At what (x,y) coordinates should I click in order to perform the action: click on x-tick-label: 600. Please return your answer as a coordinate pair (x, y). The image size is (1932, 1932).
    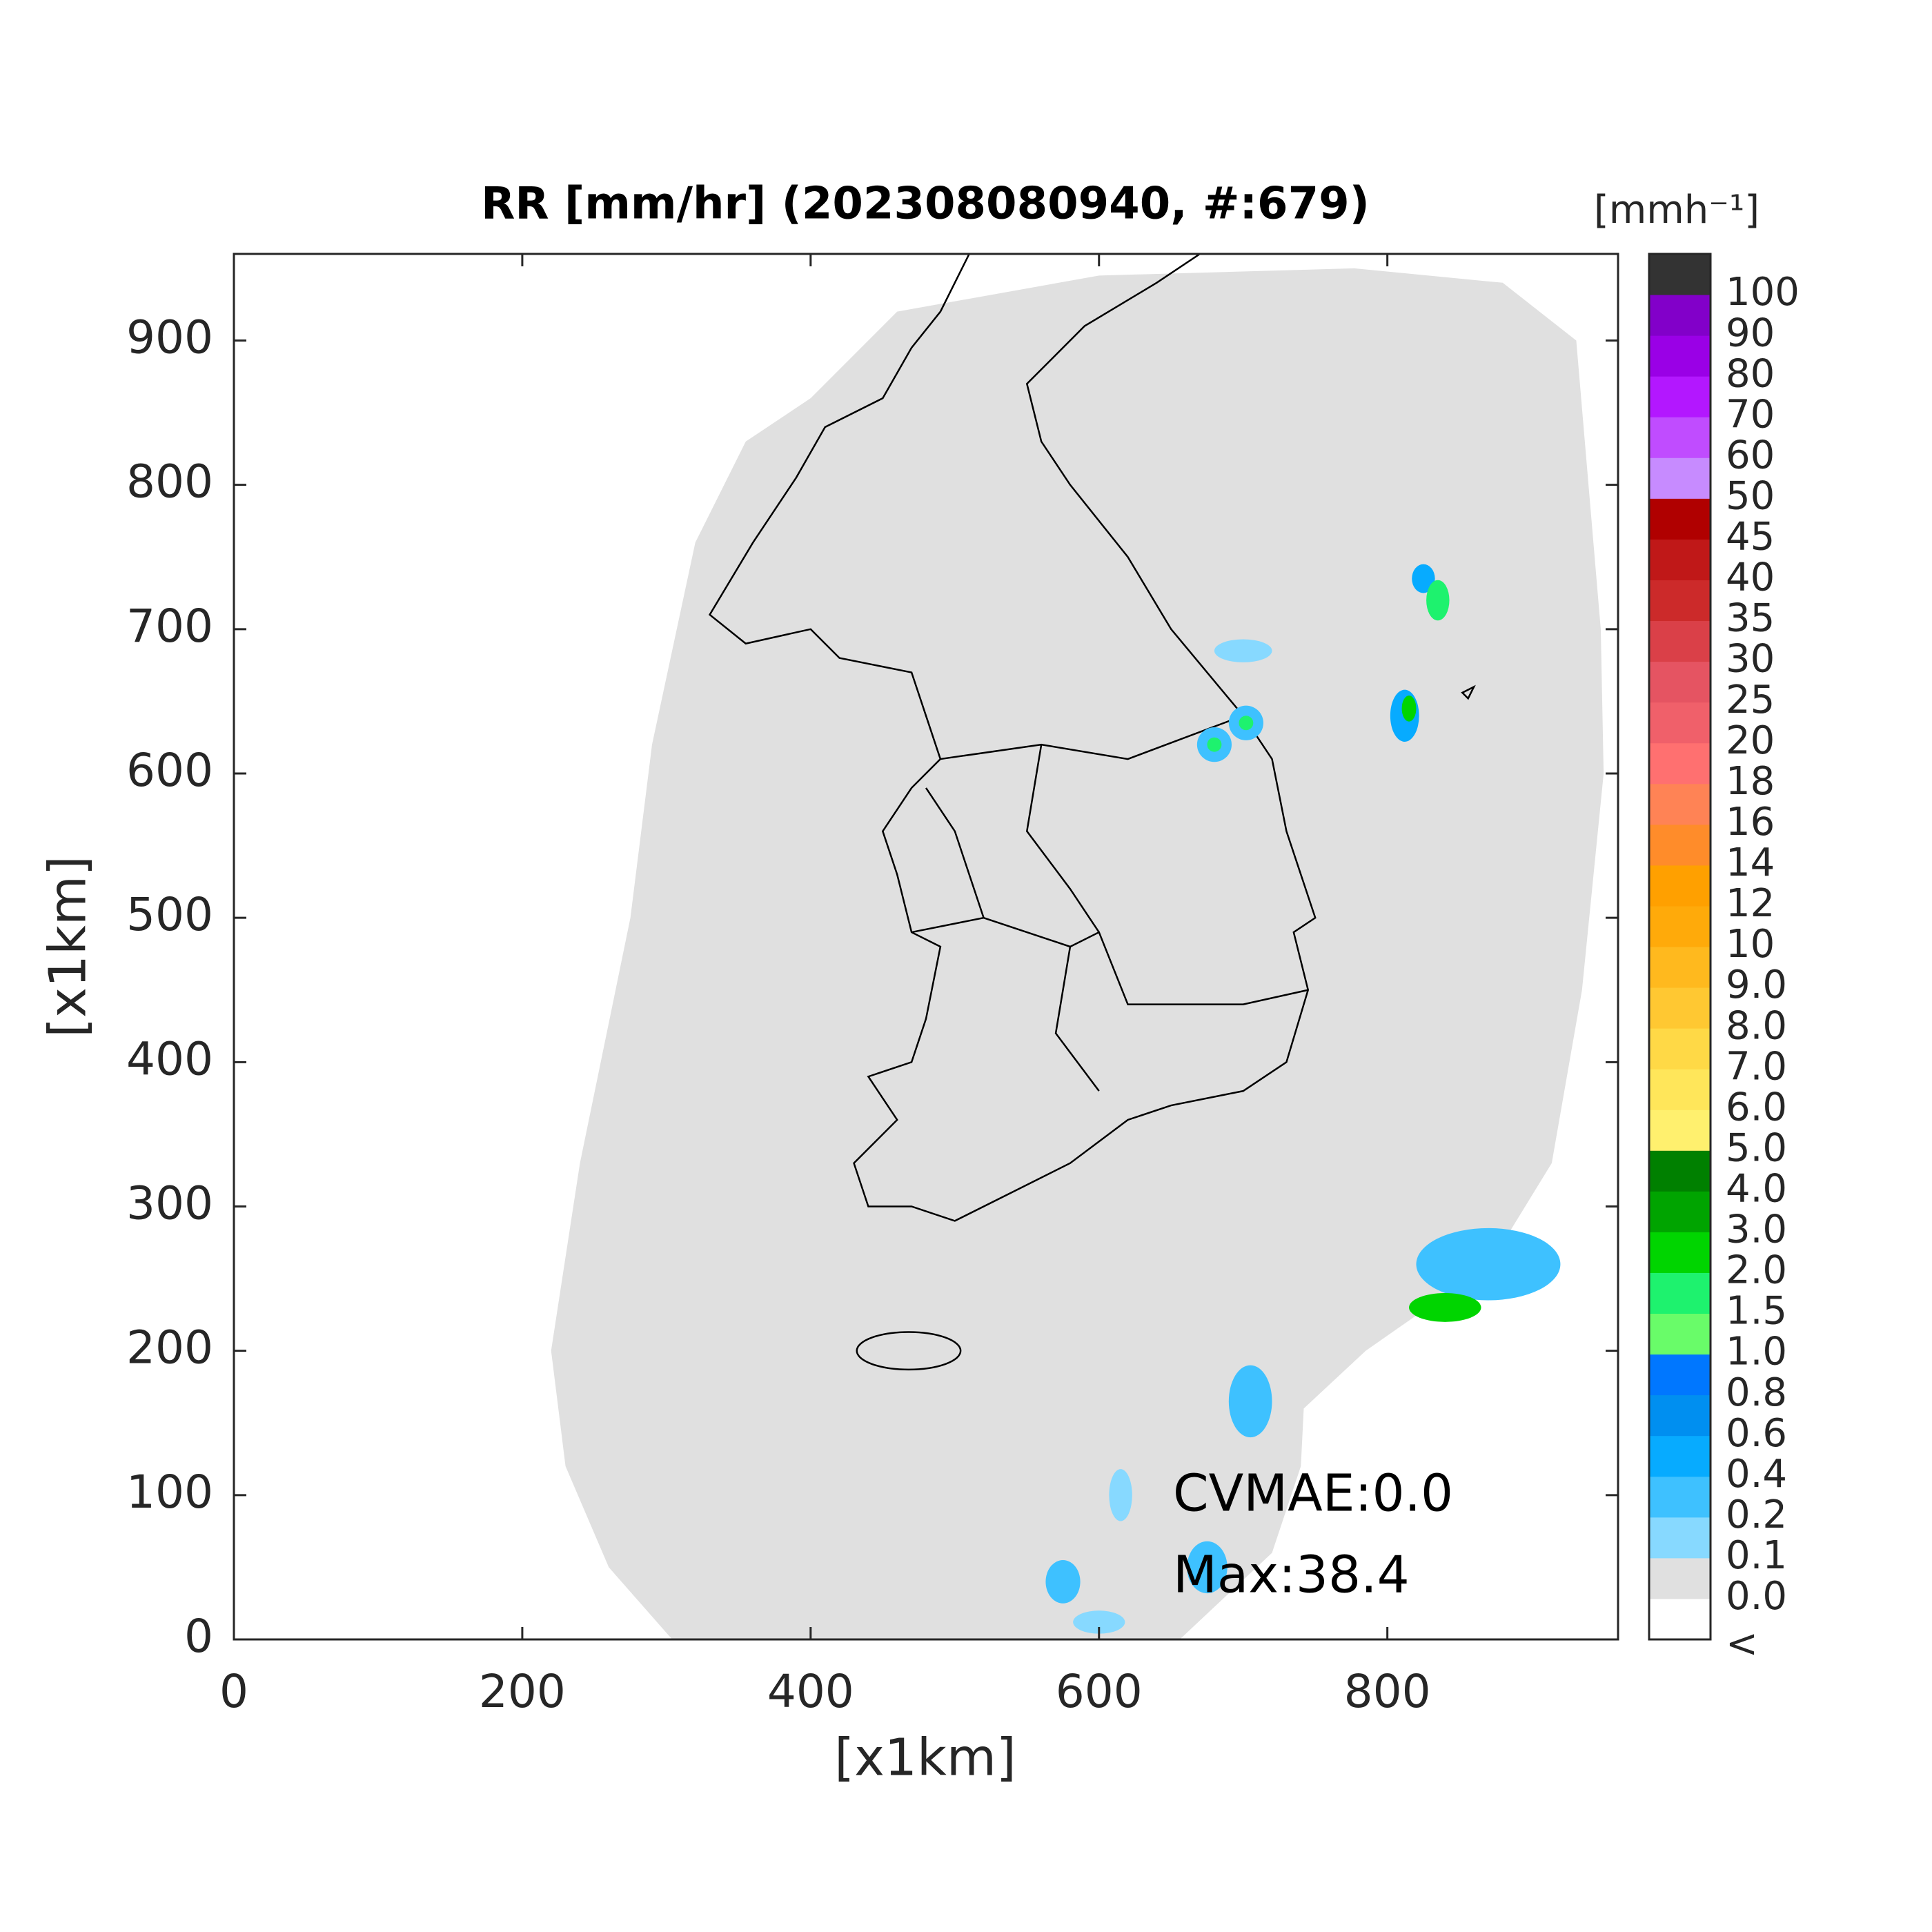
    Looking at the image, I should click on (1099, 1691).